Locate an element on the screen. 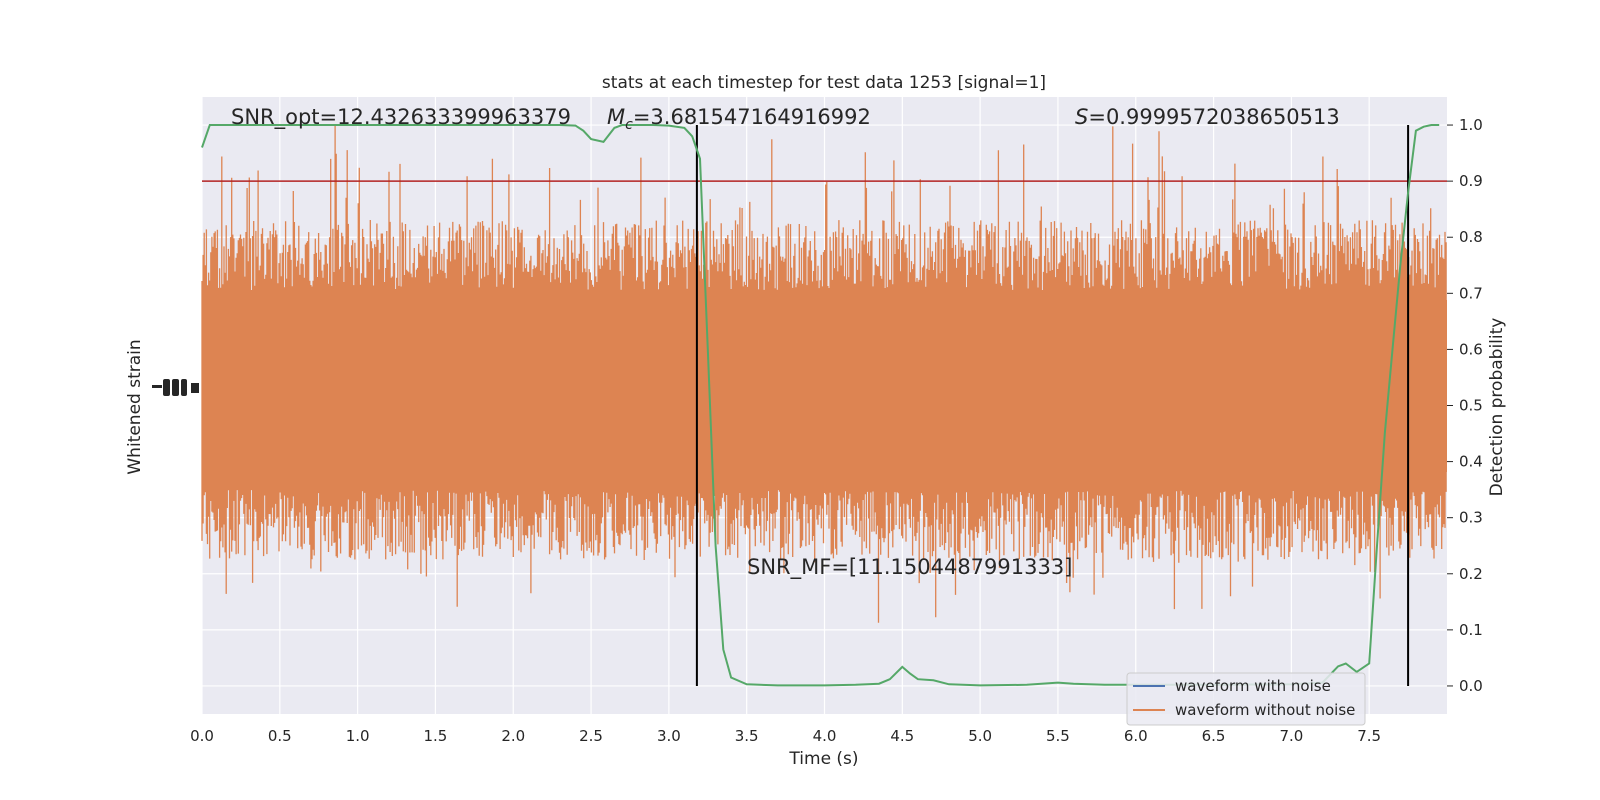  x-tick-label: 6.0 is located at coordinates (1136, 736).